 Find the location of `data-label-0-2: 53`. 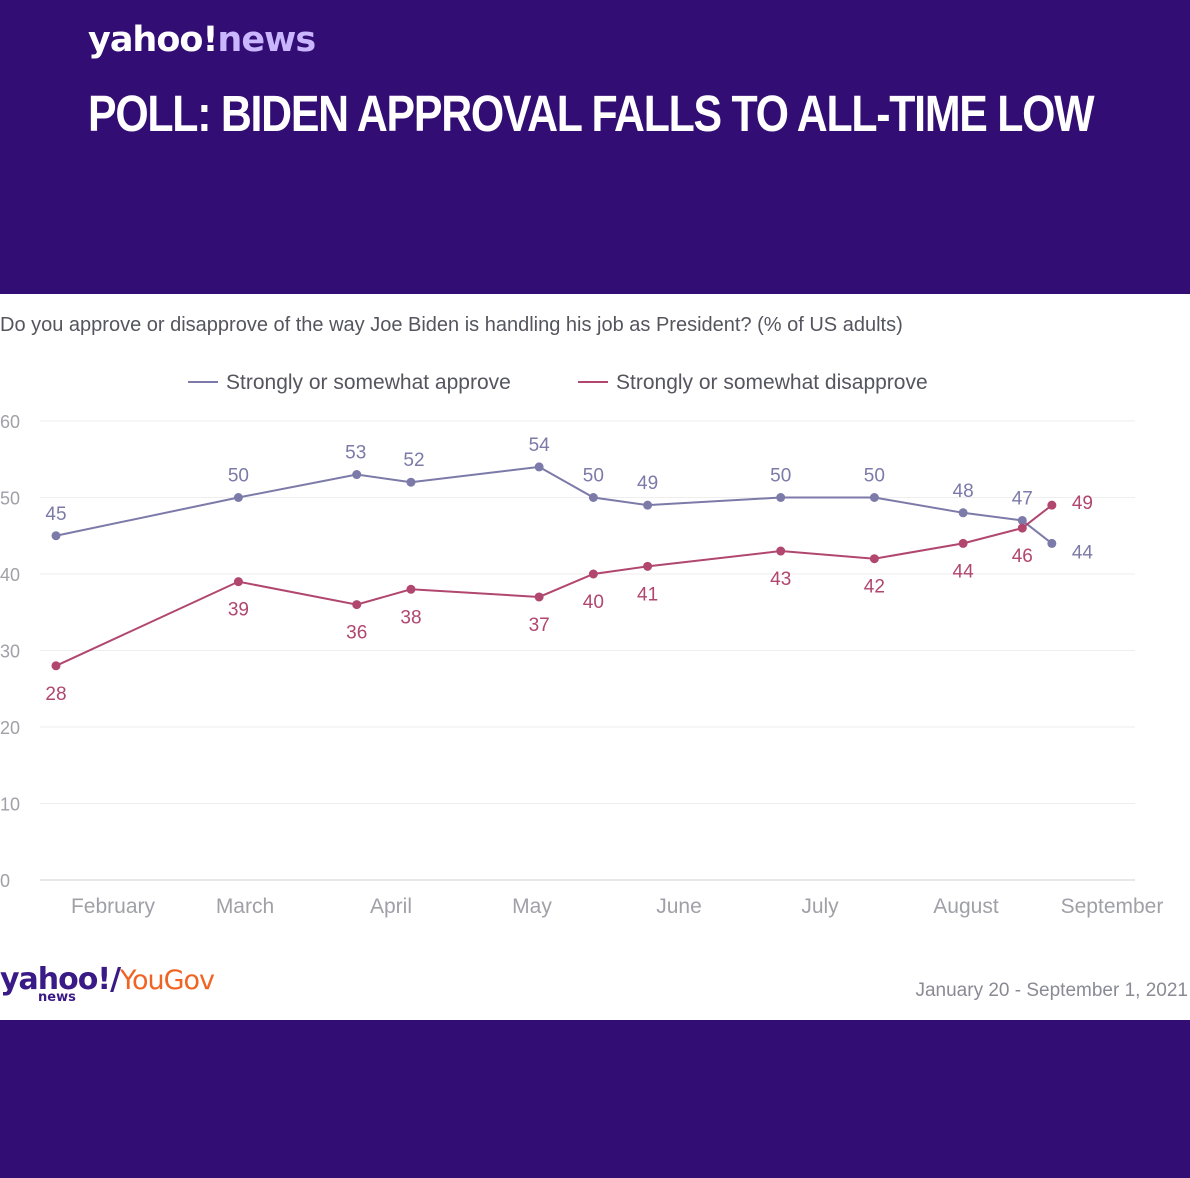

data-label-0-2: 53 is located at coordinates (355, 453).